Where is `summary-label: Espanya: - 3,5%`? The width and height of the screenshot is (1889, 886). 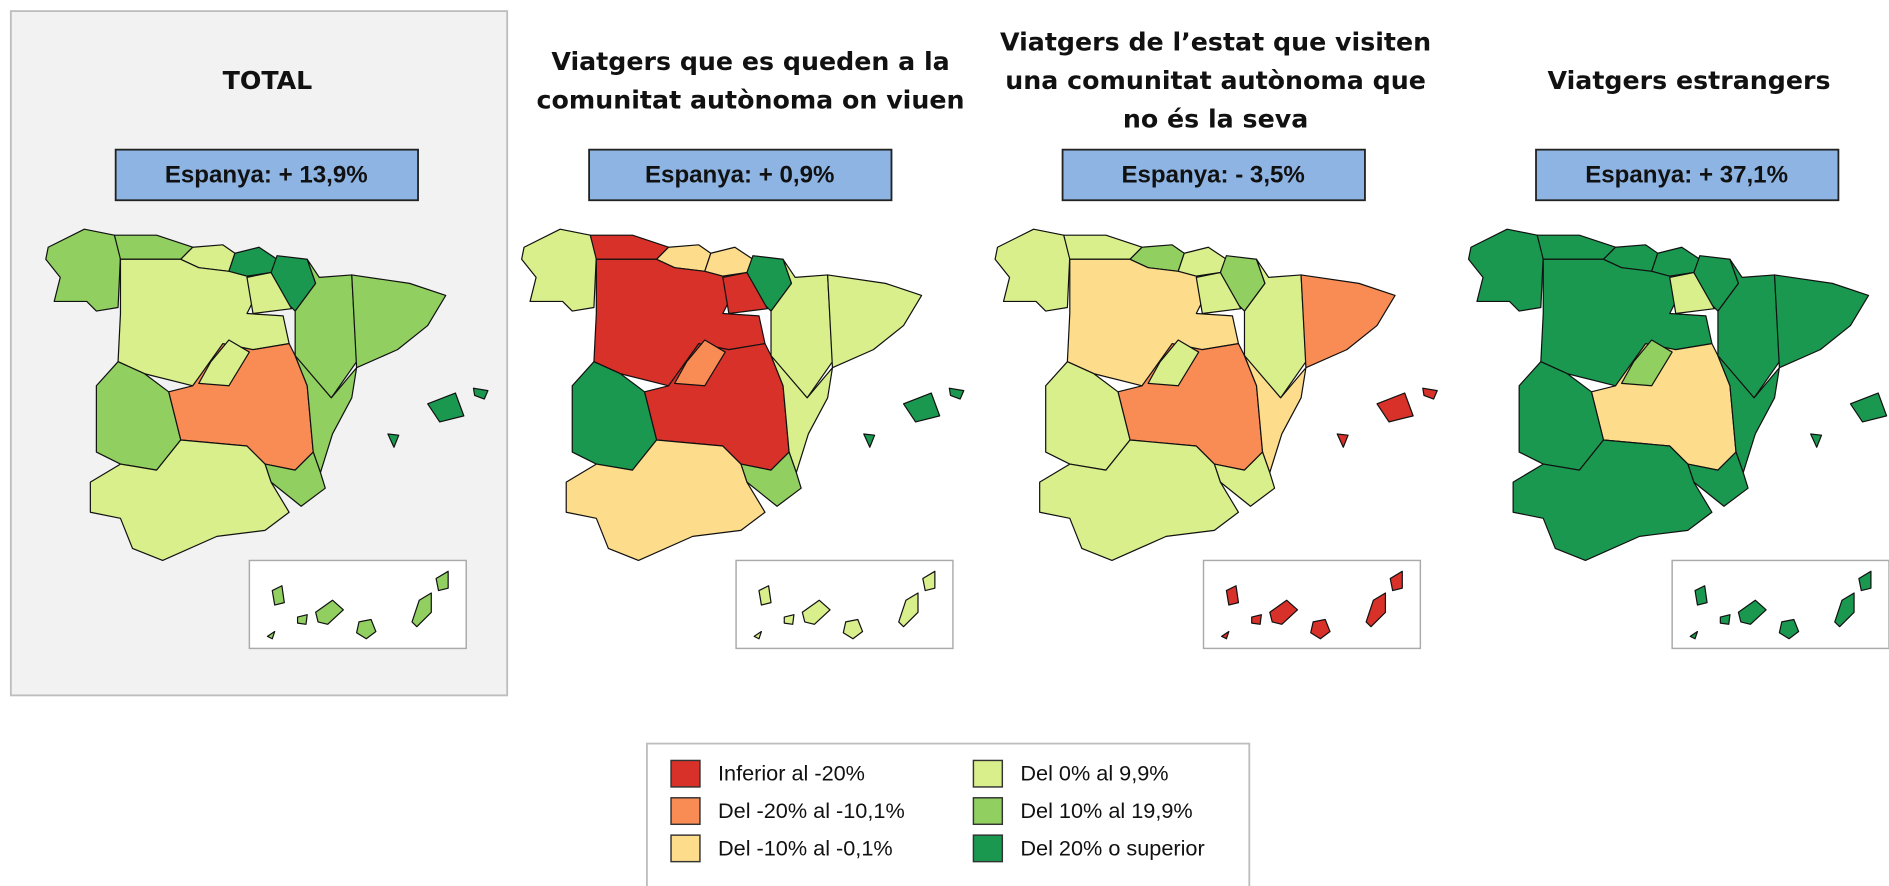 summary-label: Espanya: - 3,5% is located at coordinates (1212, 175).